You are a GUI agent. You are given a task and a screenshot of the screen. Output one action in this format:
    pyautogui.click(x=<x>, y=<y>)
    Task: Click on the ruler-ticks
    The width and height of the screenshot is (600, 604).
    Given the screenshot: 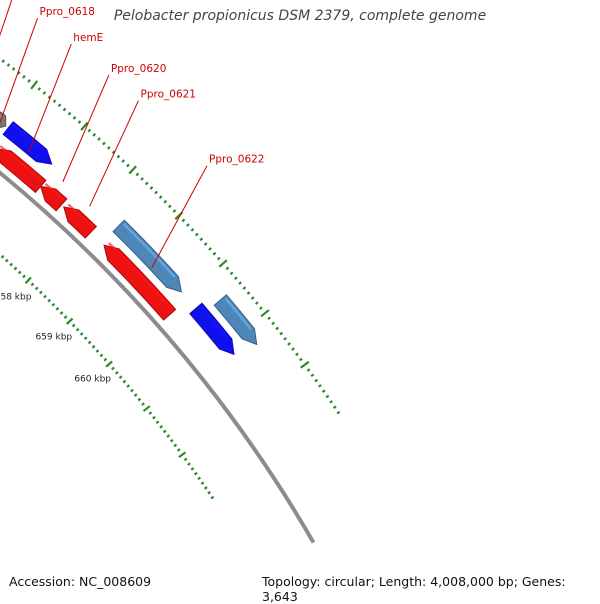 What is the action you would take?
    pyautogui.click(x=107, y=376)
    